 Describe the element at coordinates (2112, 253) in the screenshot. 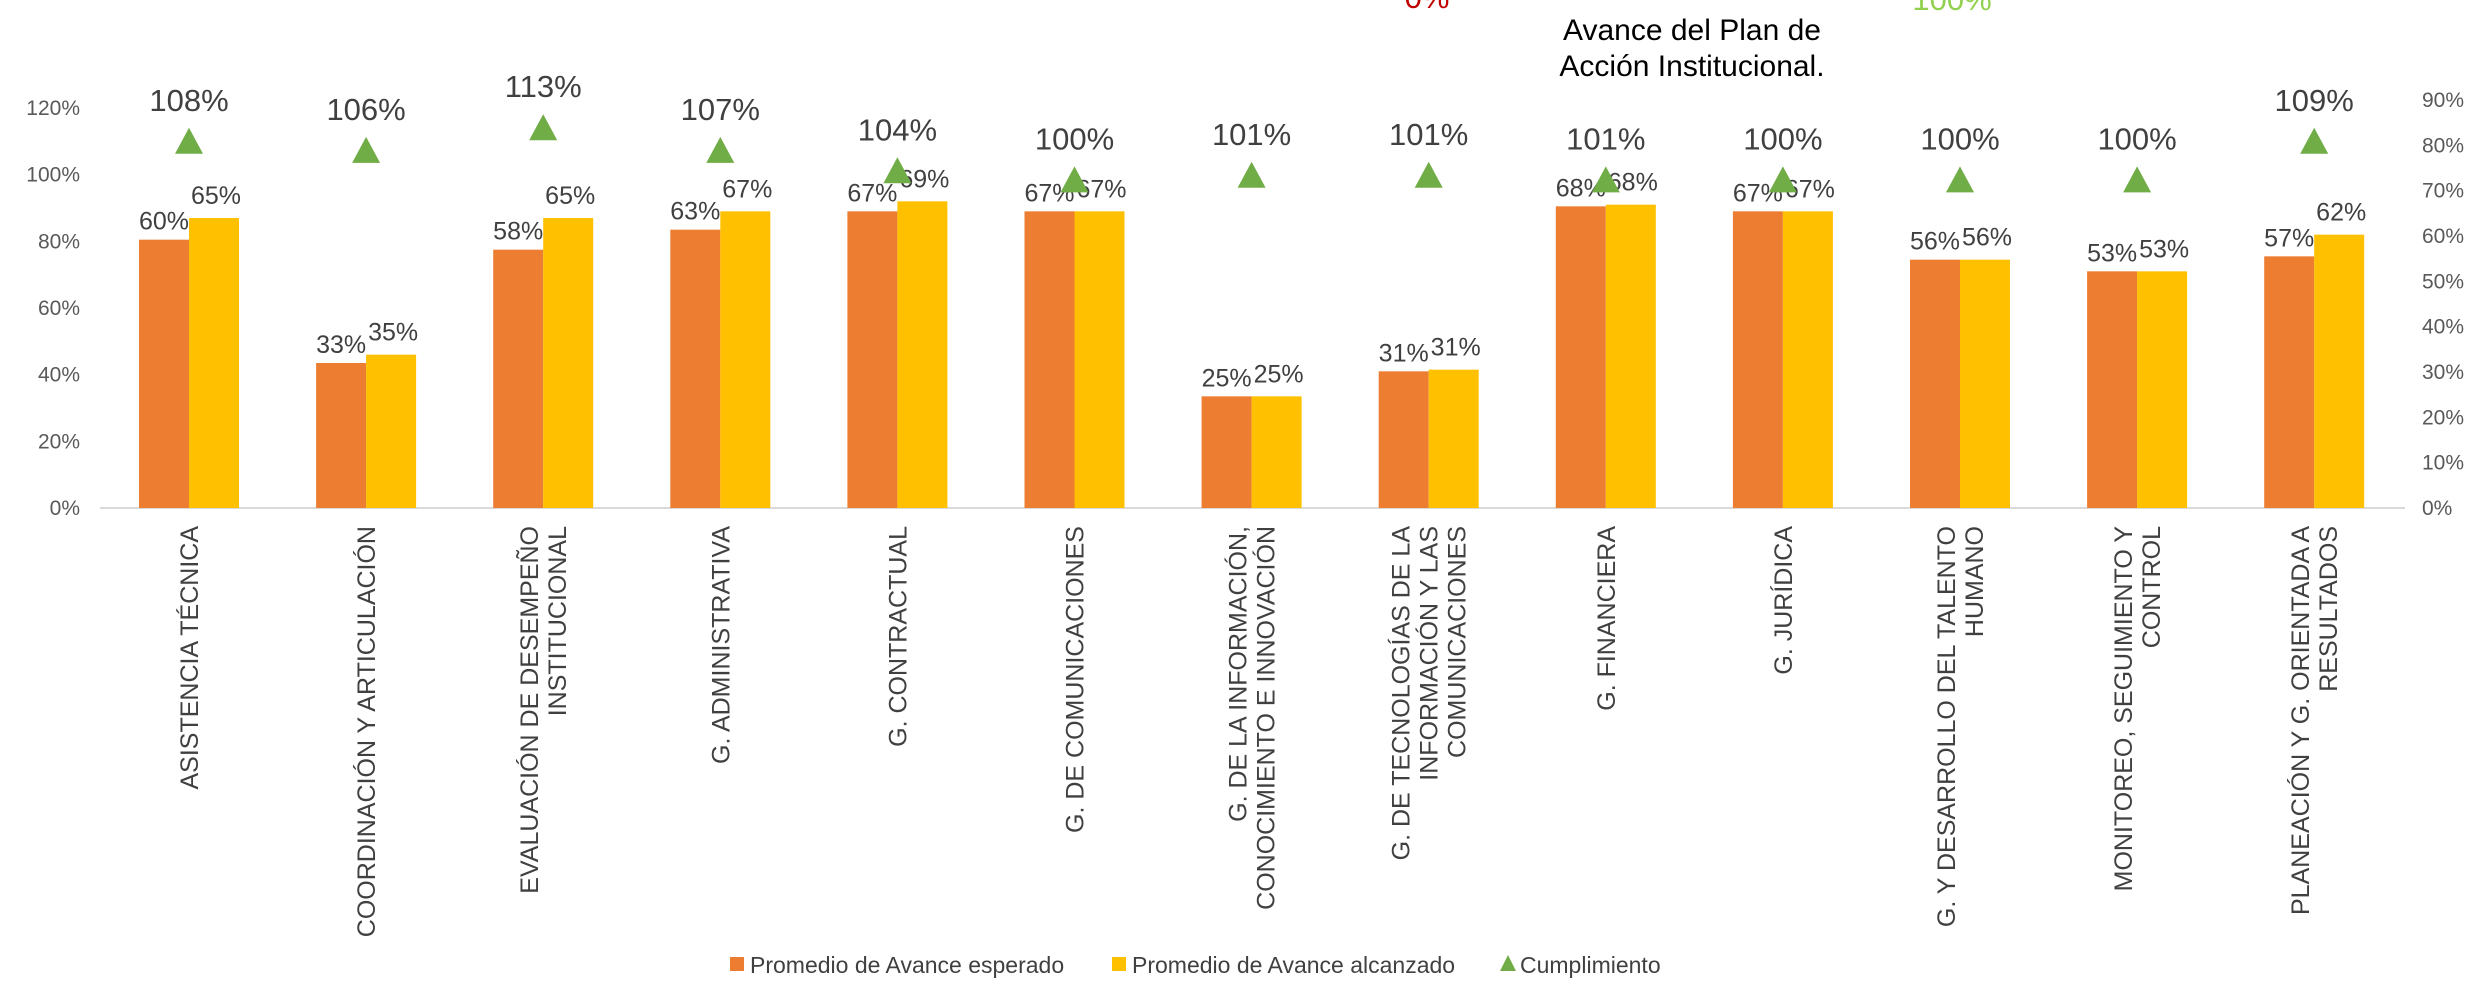

I see `data-label-expected: 53%` at that location.